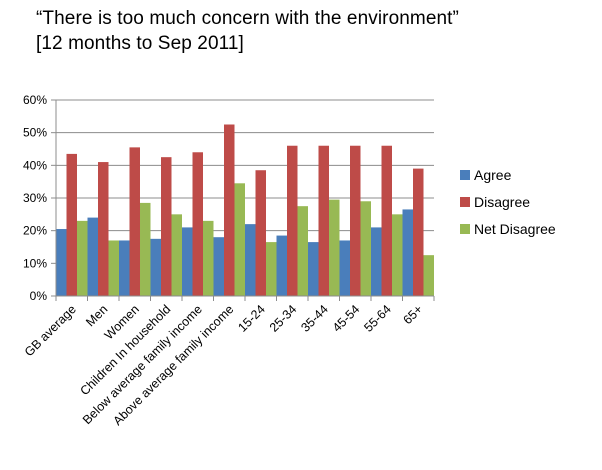 The width and height of the screenshot is (602, 470). I want to click on legend-label: Net Disagree, so click(515, 229).